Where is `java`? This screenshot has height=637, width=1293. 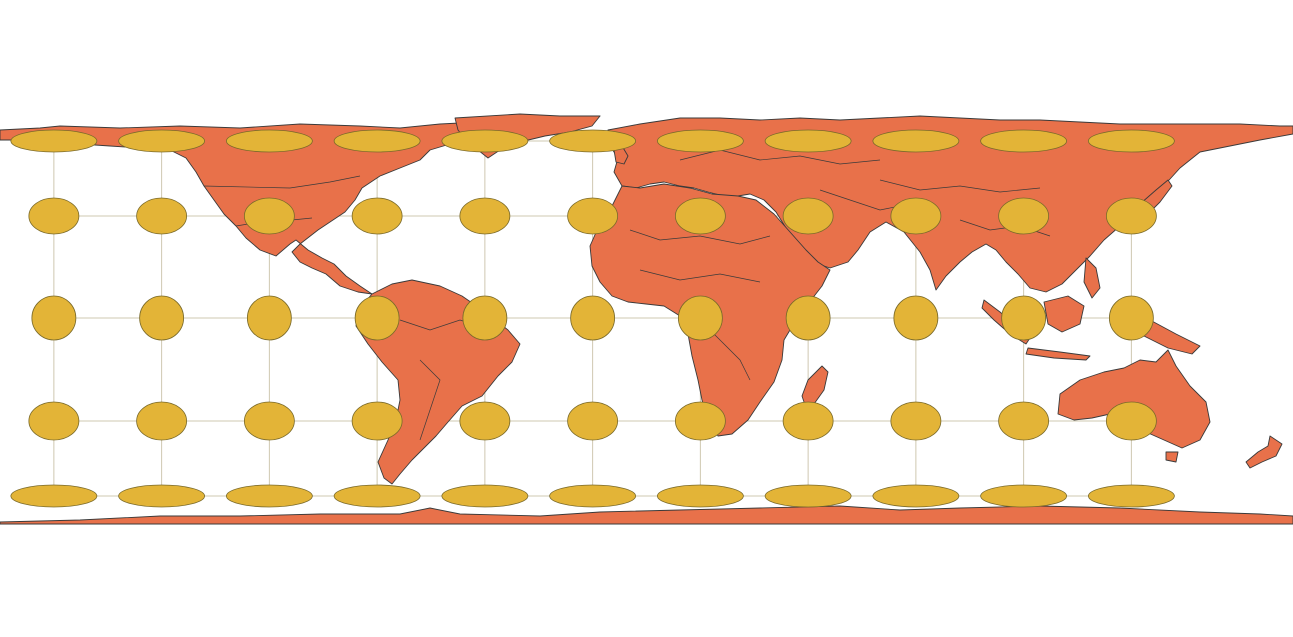 java is located at coordinates (1058, 354).